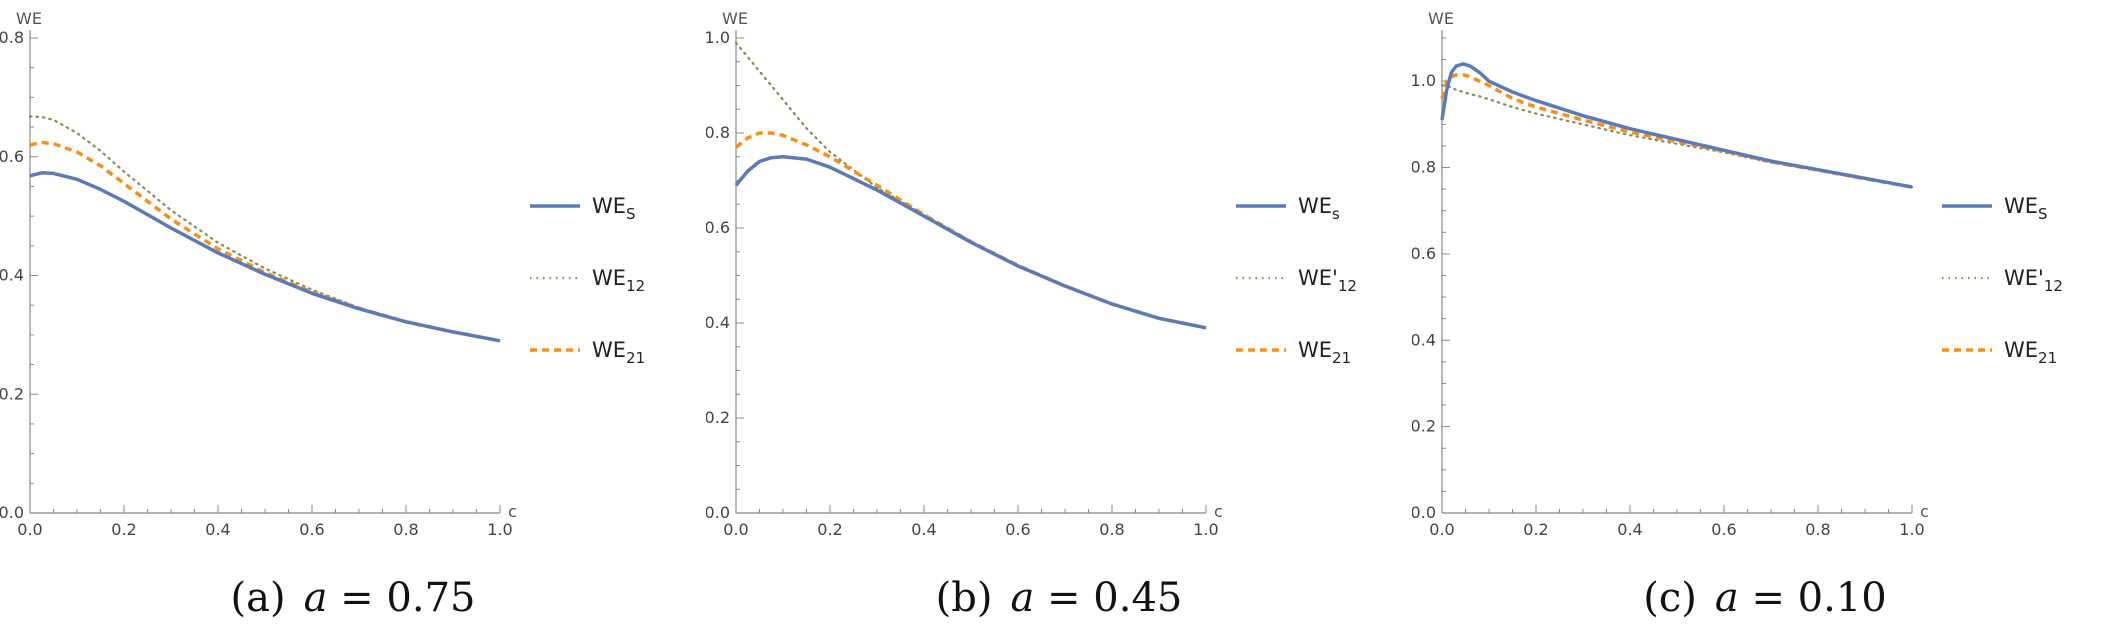 The height and width of the screenshot is (640, 2118). Describe the element at coordinates (258, 598) in the screenshot. I see `caption-tag: (a)` at that location.